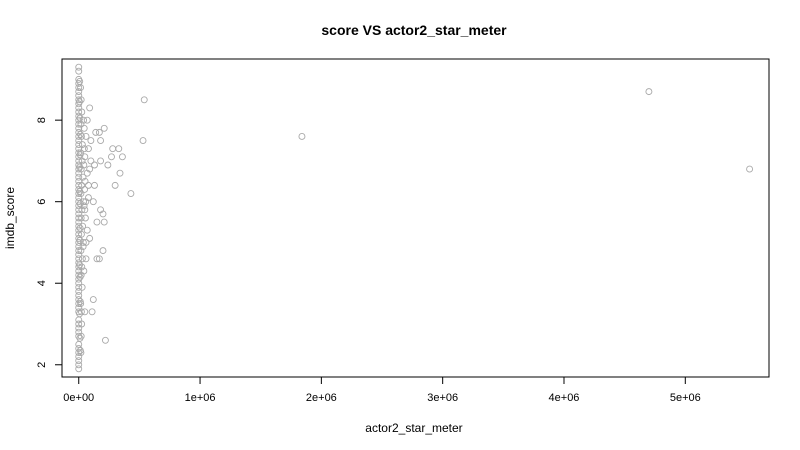 This screenshot has height=450, width=800. What do you see at coordinates (414, 30) in the screenshot?
I see `chart-title: score VS actor2_star_meter` at bounding box center [414, 30].